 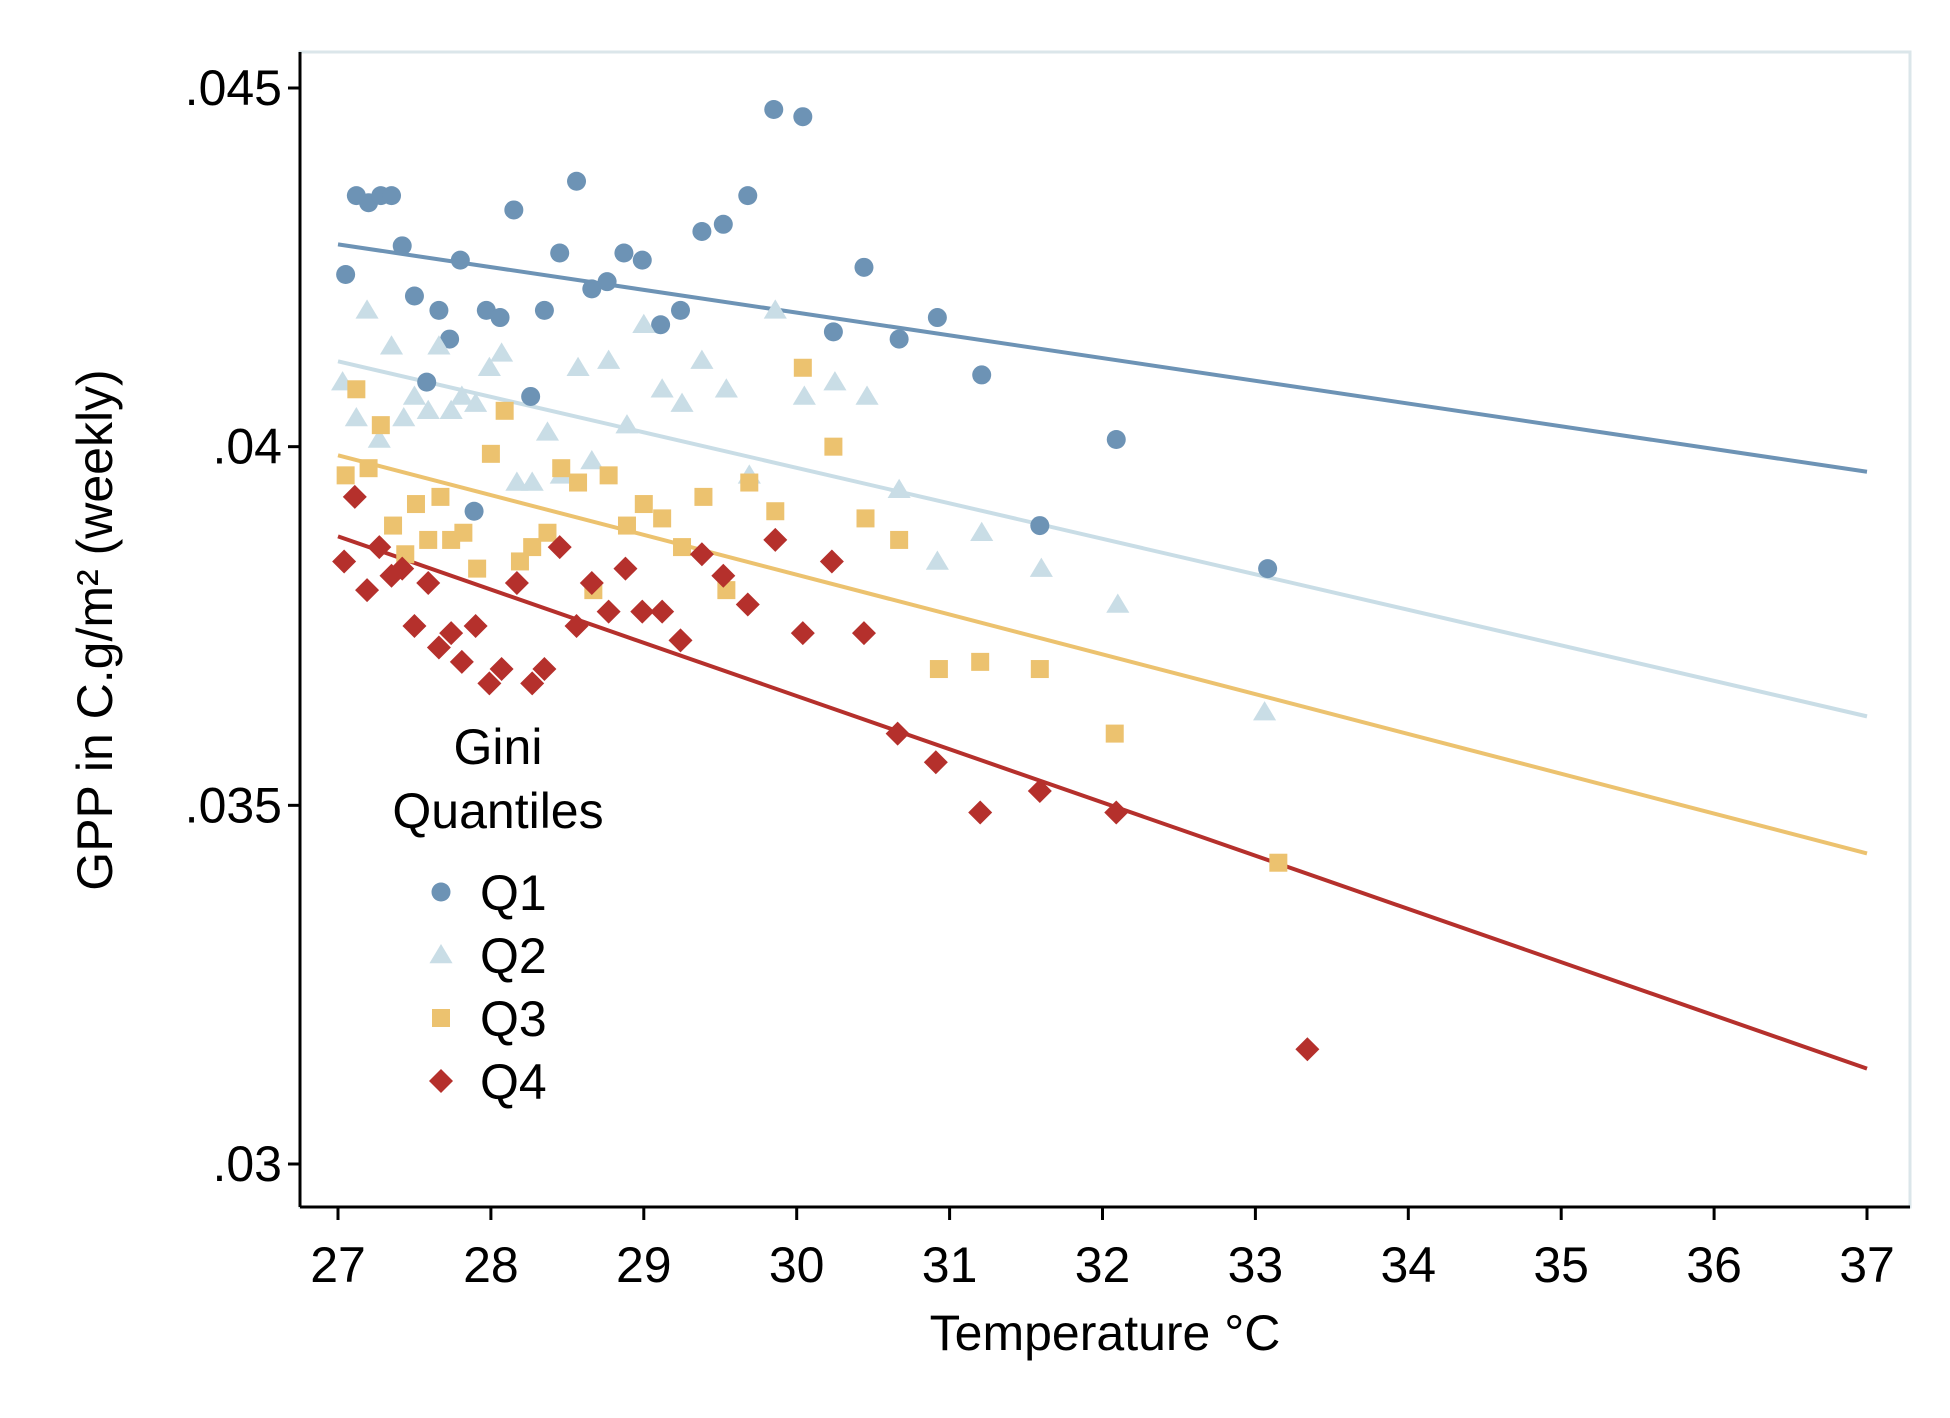 What do you see at coordinates (644, 1265) in the screenshot?
I see `x-tick-label: 29` at bounding box center [644, 1265].